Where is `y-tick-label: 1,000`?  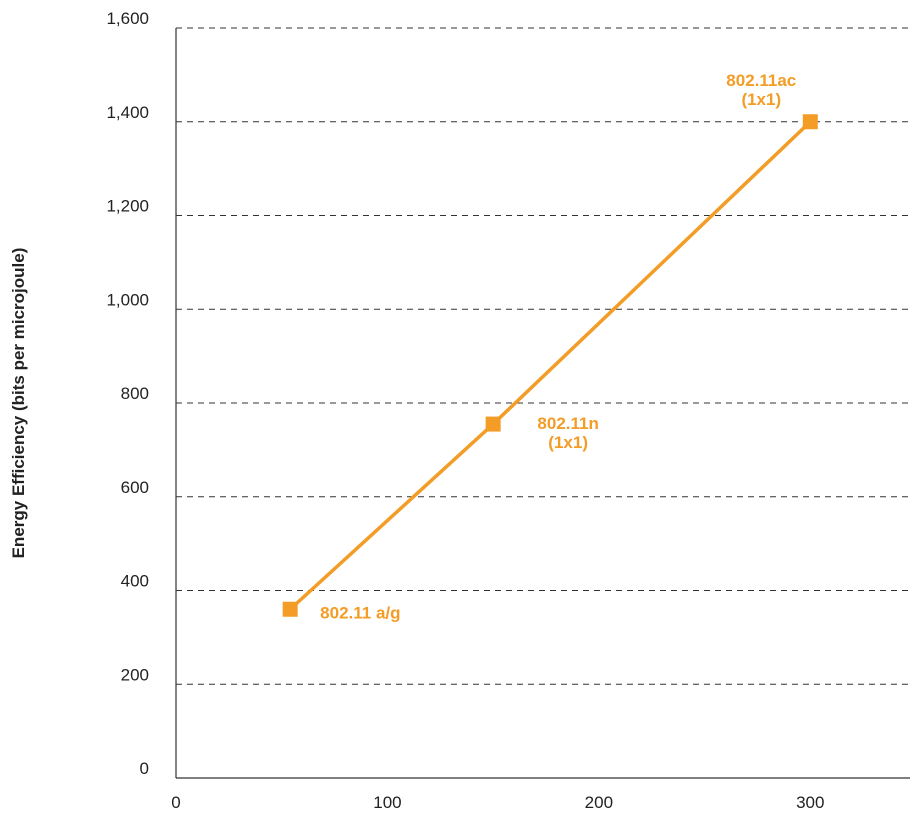 y-tick-label: 1,000 is located at coordinates (127, 299).